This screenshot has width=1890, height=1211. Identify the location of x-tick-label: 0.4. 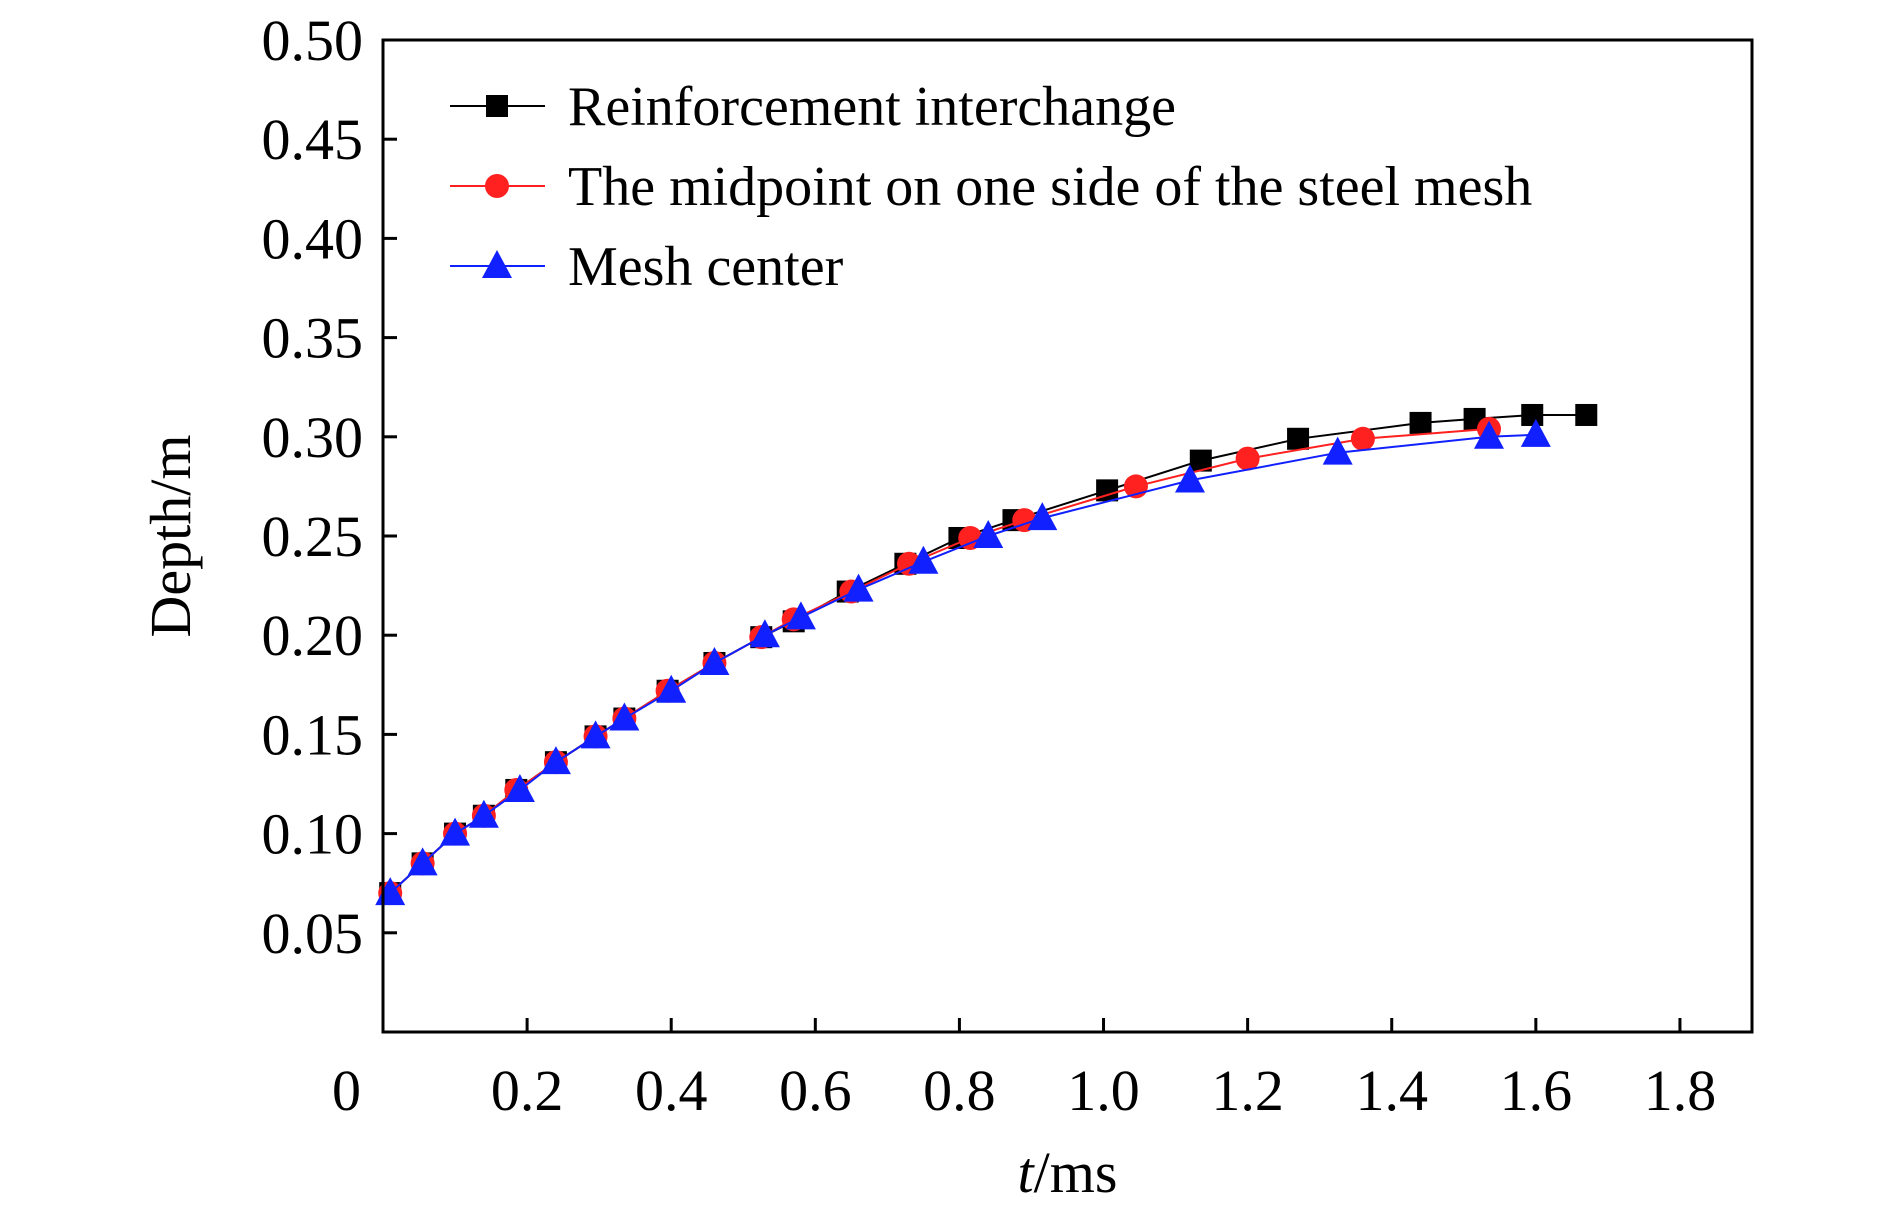
(671, 1090).